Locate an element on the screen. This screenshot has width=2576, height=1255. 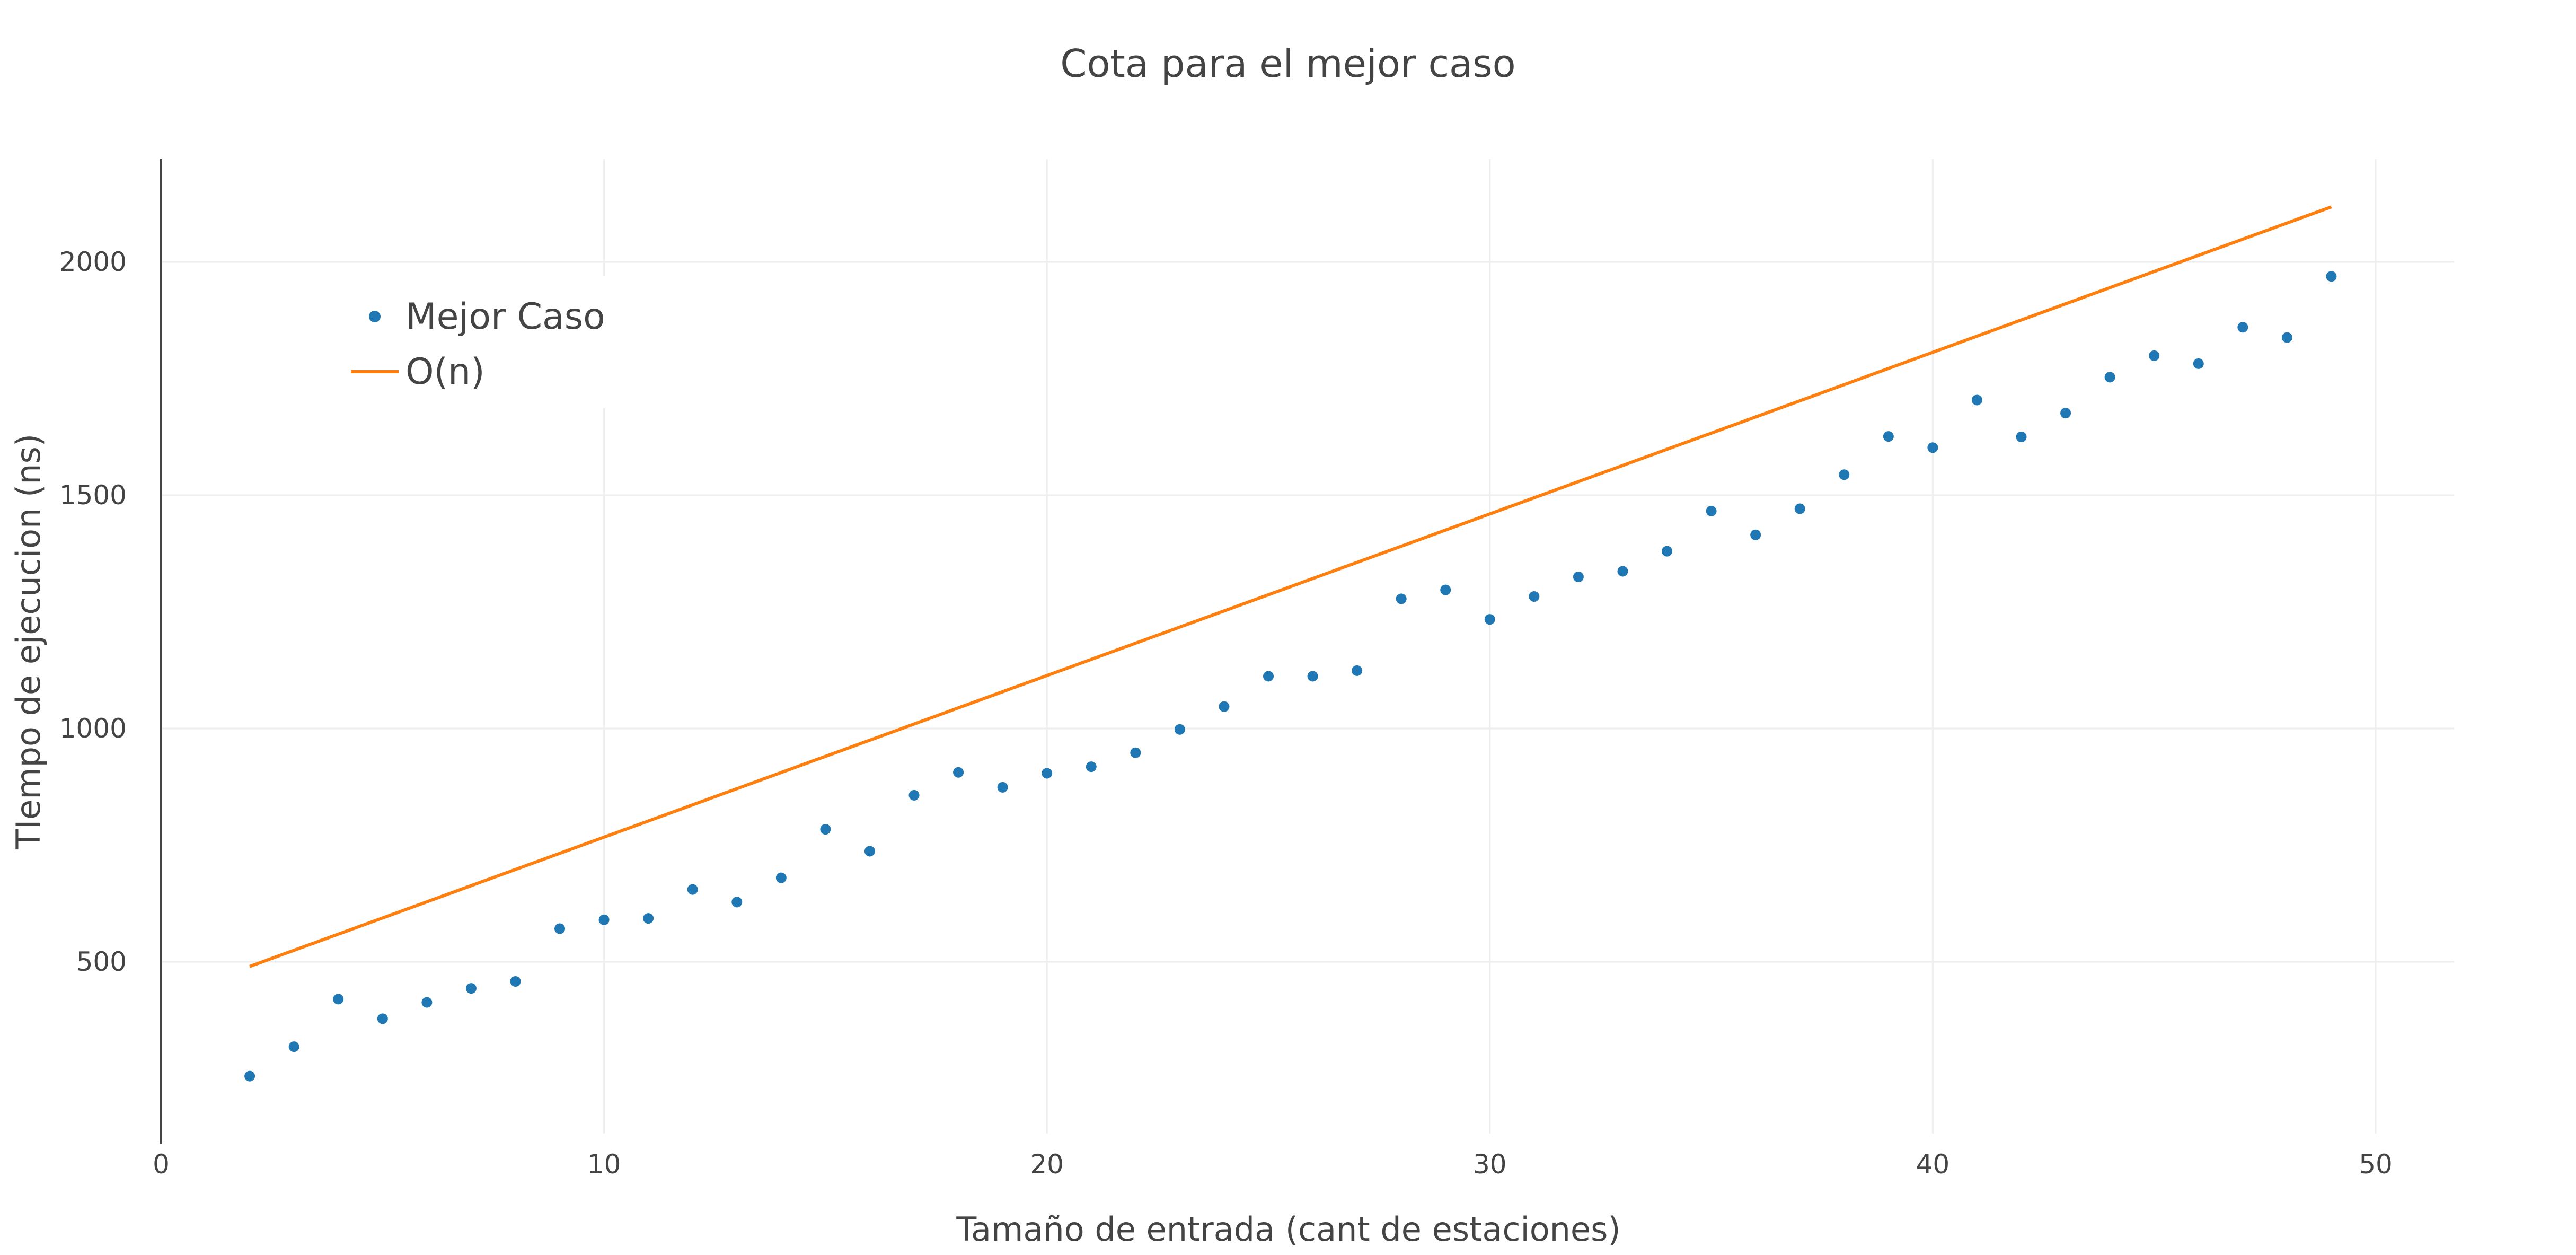
x-tick-label: 10 is located at coordinates (604, 1164).